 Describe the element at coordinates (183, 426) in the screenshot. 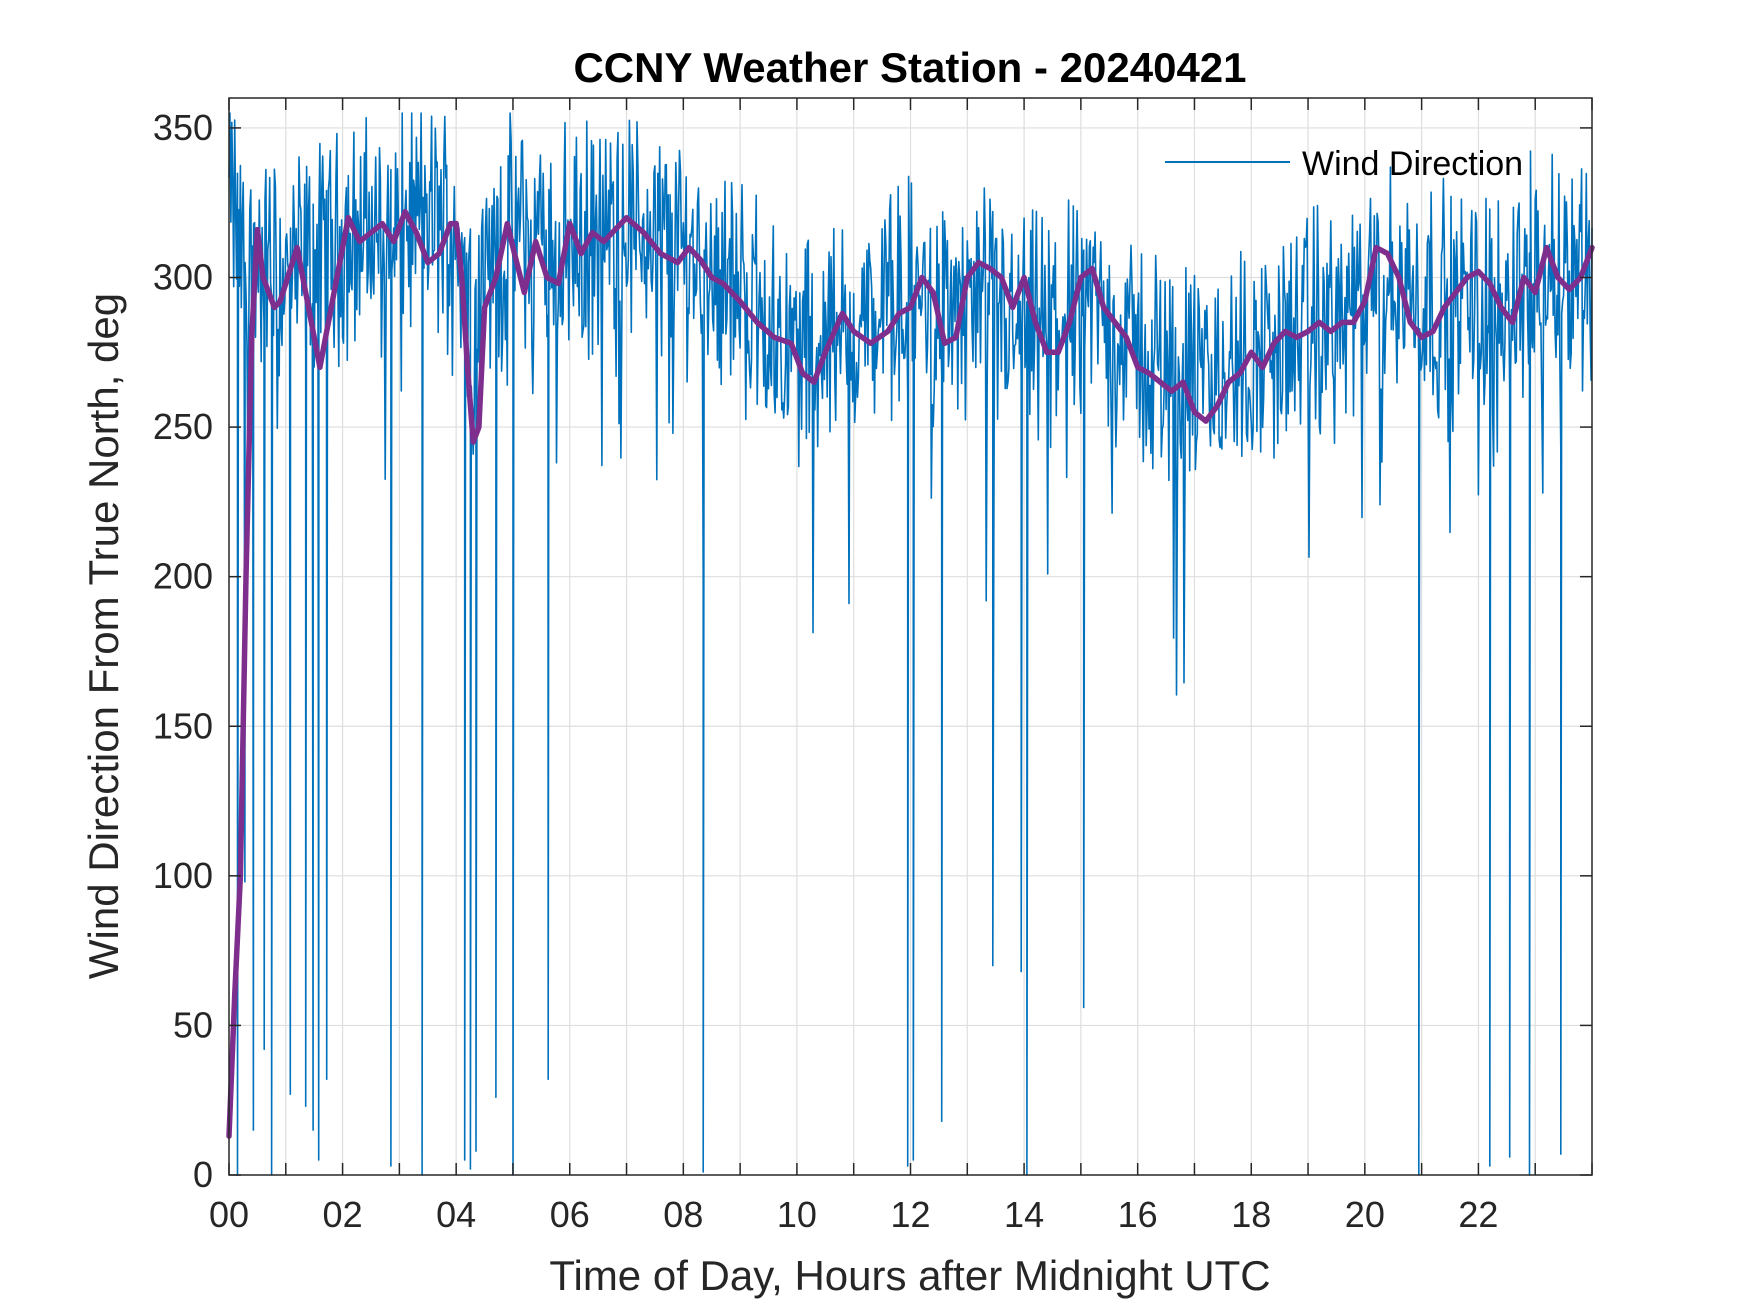

I see `y-tick-label: 250` at that location.